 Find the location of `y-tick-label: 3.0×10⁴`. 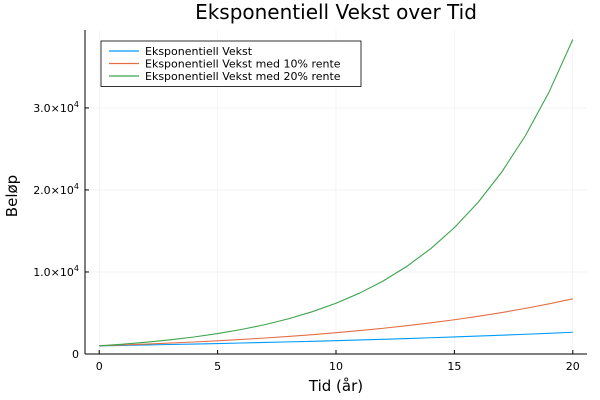

y-tick-label: 3.0×10⁴ is located at coordinates (56, 107).